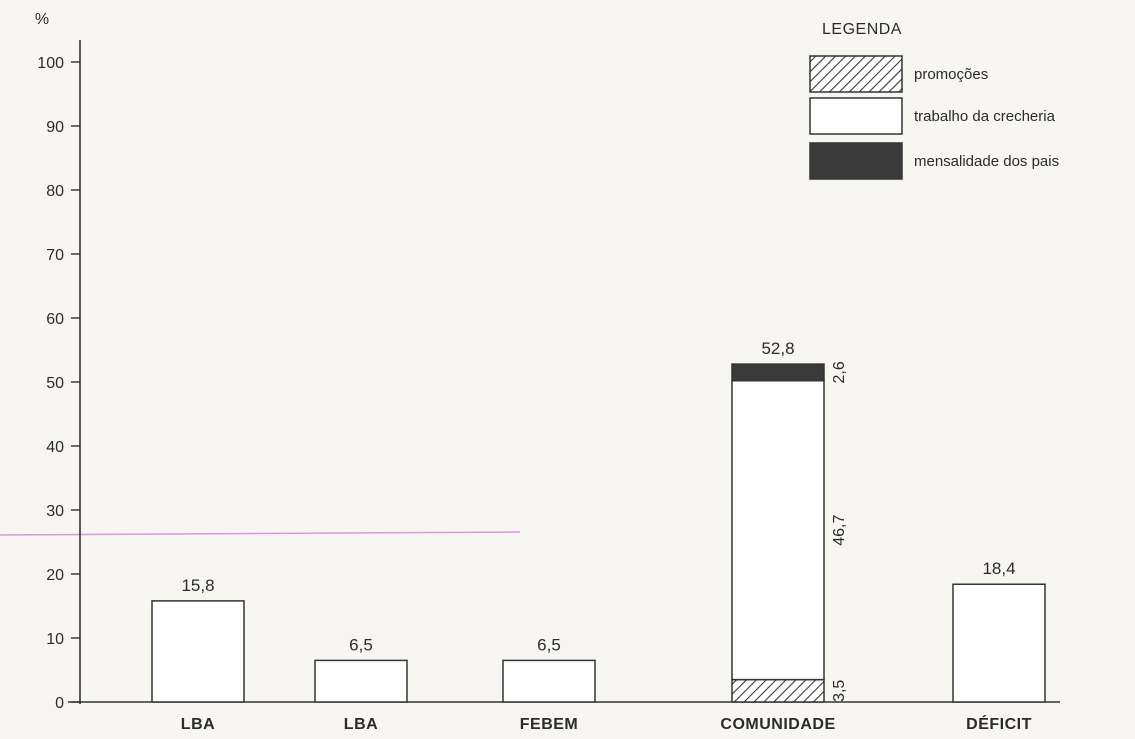 This screenshot has height=739, width=1135. Describe the element at coordinates (777, 348) in the screenshot. I see `bar-total-label: 52,8` at that location.